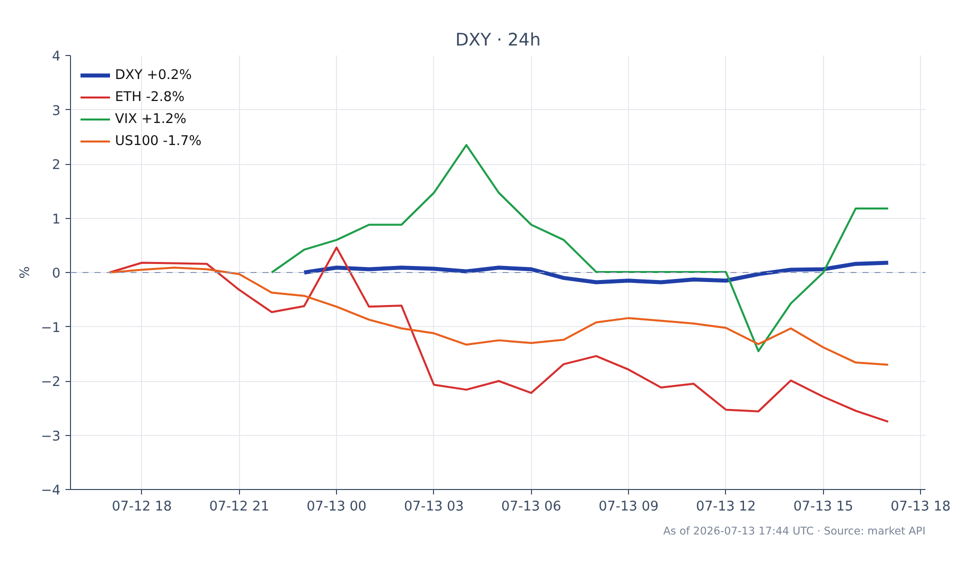  What do you see at coordinates (56, 220) in the screenshot?
I see `y-tick-label: 1` at bounding box center [56, 220].